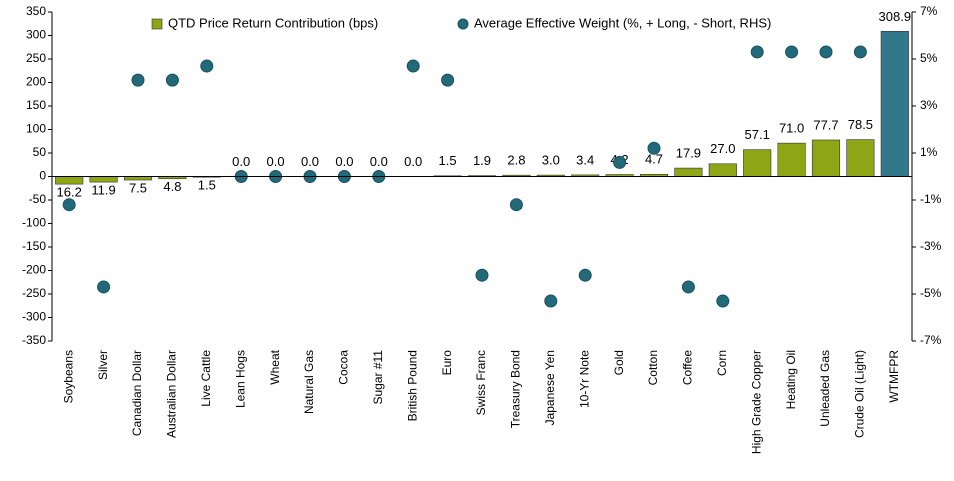 The height and width of the screenshot is (481, 954). Describe the element at coordinates (653, 367) in the screenshot. I see `x-tick-label: Cotton` at that location.